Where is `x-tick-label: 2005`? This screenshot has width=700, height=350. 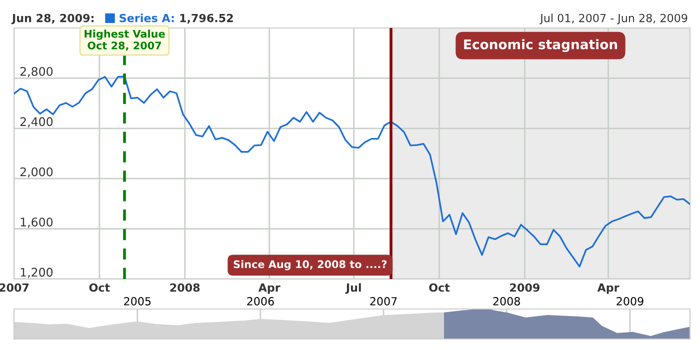
x-tick-label: 2005 is located at coordinates (137, 301).